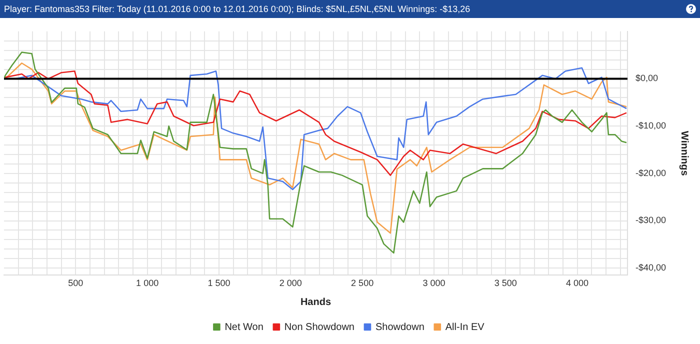 This screenshot has height=344, width=700. What do you see at coordinates (684, 153) in the screenshot?
I see `y-axis-title: Winnings` at bounding box center [684, 153].